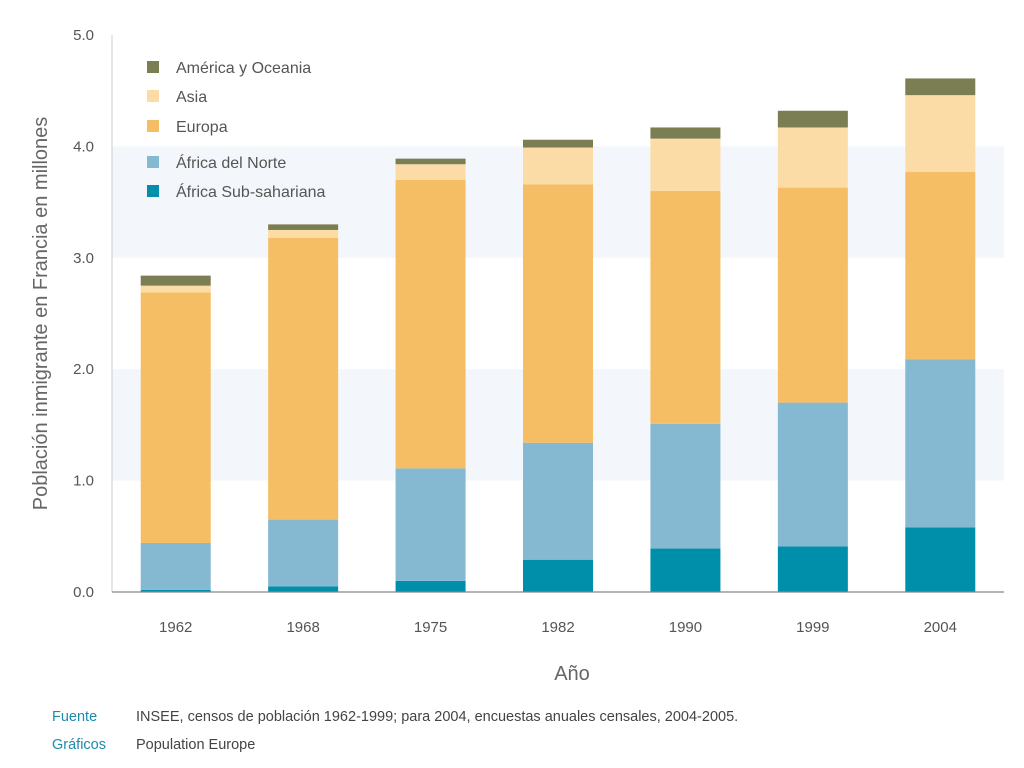 The image size is (1024, 768). Describe the element at coordinates (83, 35) in the screenshot. I see `y-tick-label: 5.0` at that location.